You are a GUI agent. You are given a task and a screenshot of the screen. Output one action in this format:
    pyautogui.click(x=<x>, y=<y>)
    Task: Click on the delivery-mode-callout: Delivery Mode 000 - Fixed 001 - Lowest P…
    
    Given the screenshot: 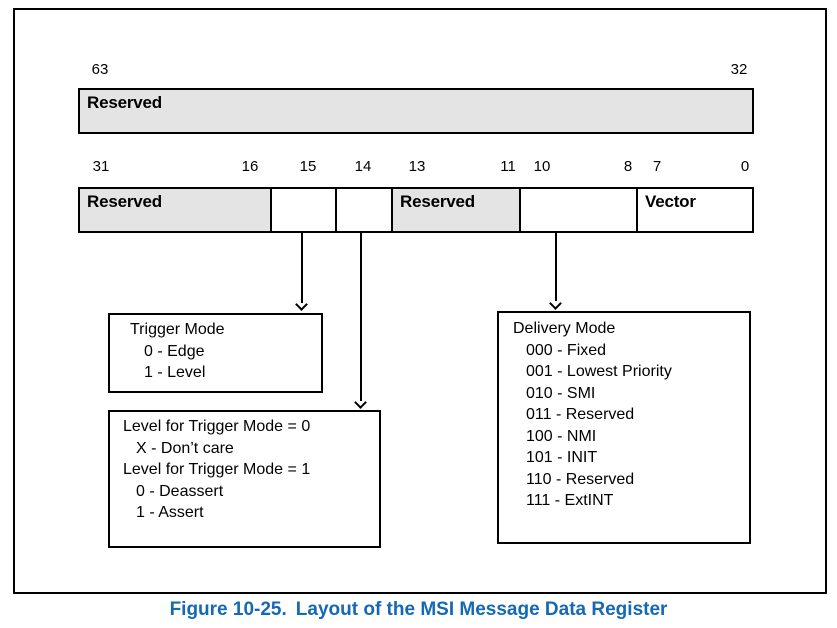 What is the action you would take?
    pyautogui.click(x=624, y=427)
    